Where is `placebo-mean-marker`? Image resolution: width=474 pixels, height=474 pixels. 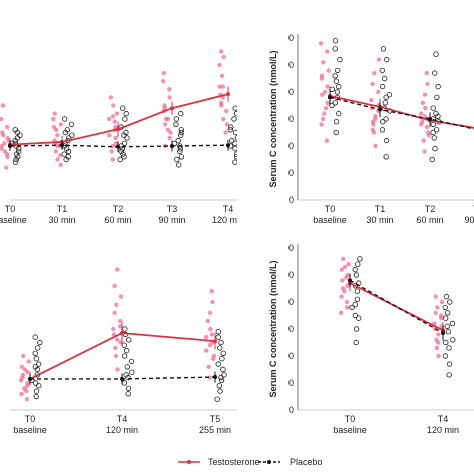
placebo-mean-marker is located at coordinates (122, 378).